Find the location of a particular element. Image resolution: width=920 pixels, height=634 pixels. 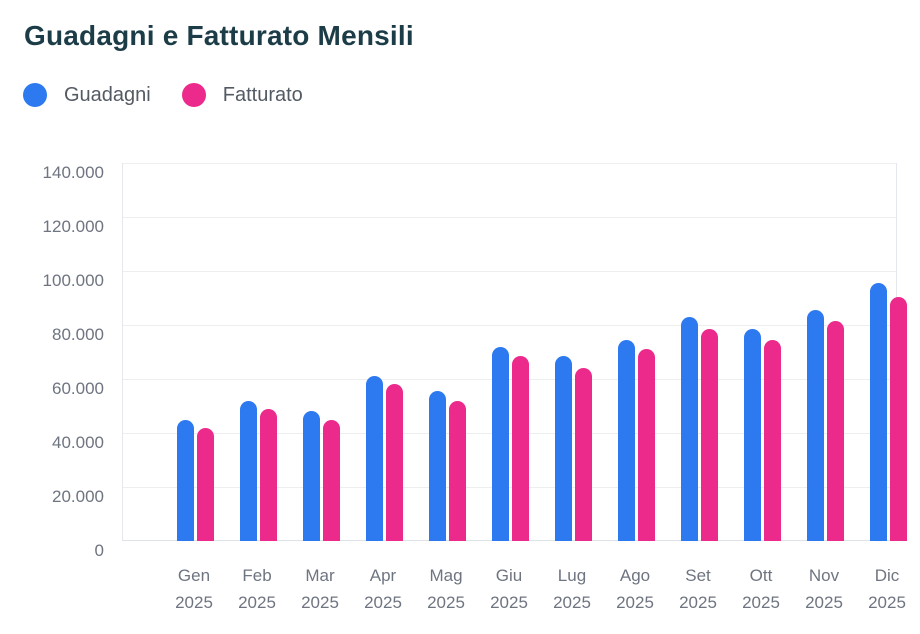

legend-label-fatturato: Fatturato is located at coordinates (262, 94).